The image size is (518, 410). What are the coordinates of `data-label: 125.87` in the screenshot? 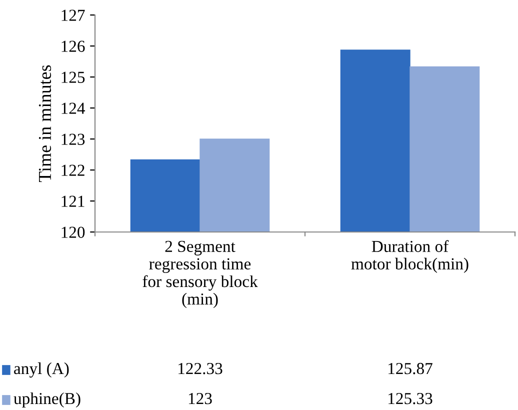 It's located at (410, 368).